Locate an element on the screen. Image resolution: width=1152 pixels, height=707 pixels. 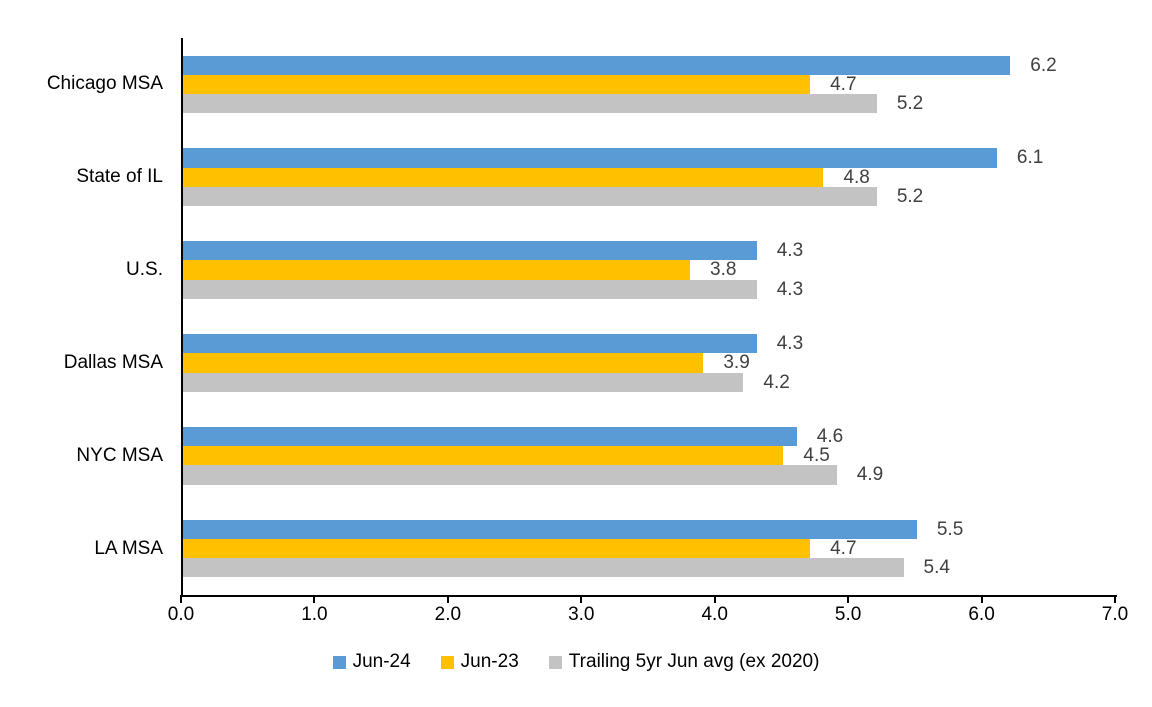
value-label-jun-24-chicago-msa: 6.2 is located at coordinates (1043, 65).